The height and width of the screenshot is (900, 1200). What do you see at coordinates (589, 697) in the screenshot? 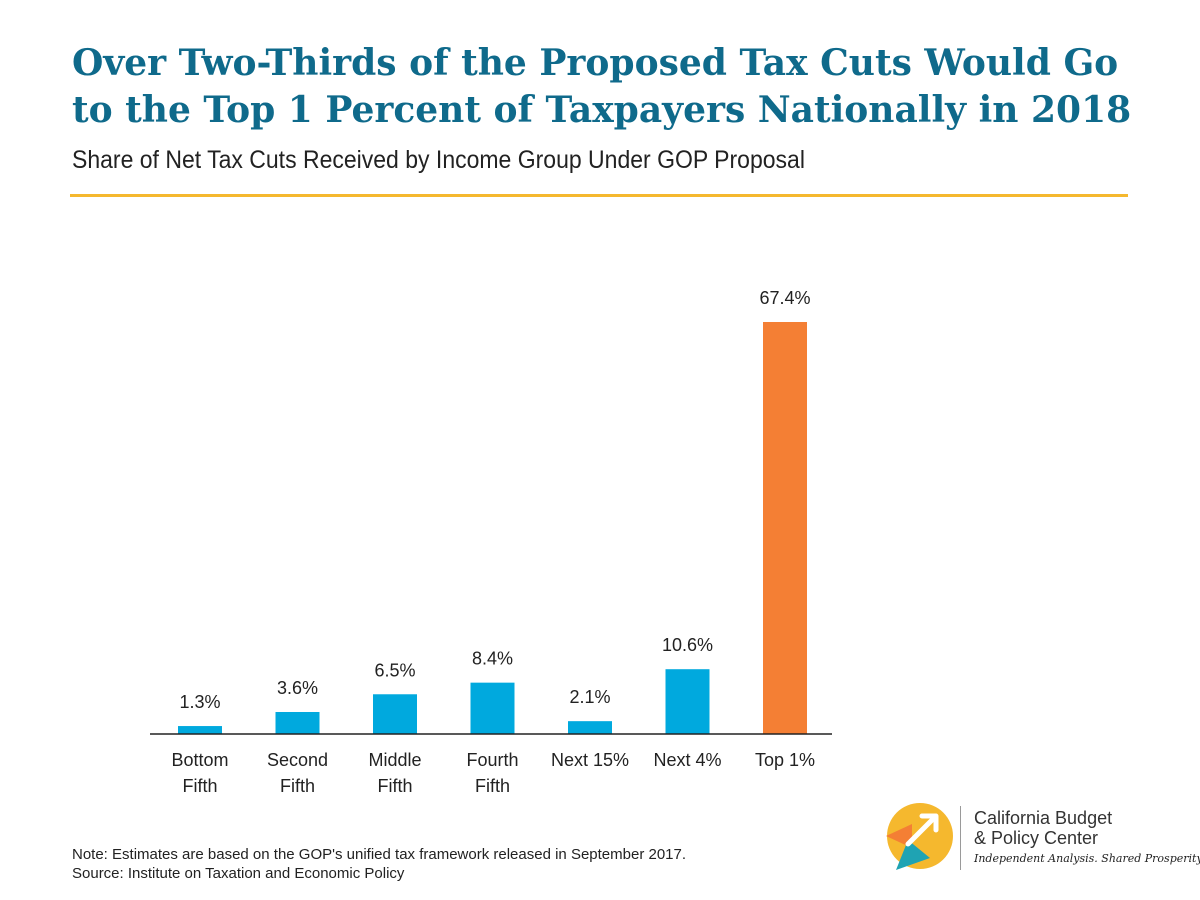
I see `data-label: 2.1%` at bounding box center [589, 697].